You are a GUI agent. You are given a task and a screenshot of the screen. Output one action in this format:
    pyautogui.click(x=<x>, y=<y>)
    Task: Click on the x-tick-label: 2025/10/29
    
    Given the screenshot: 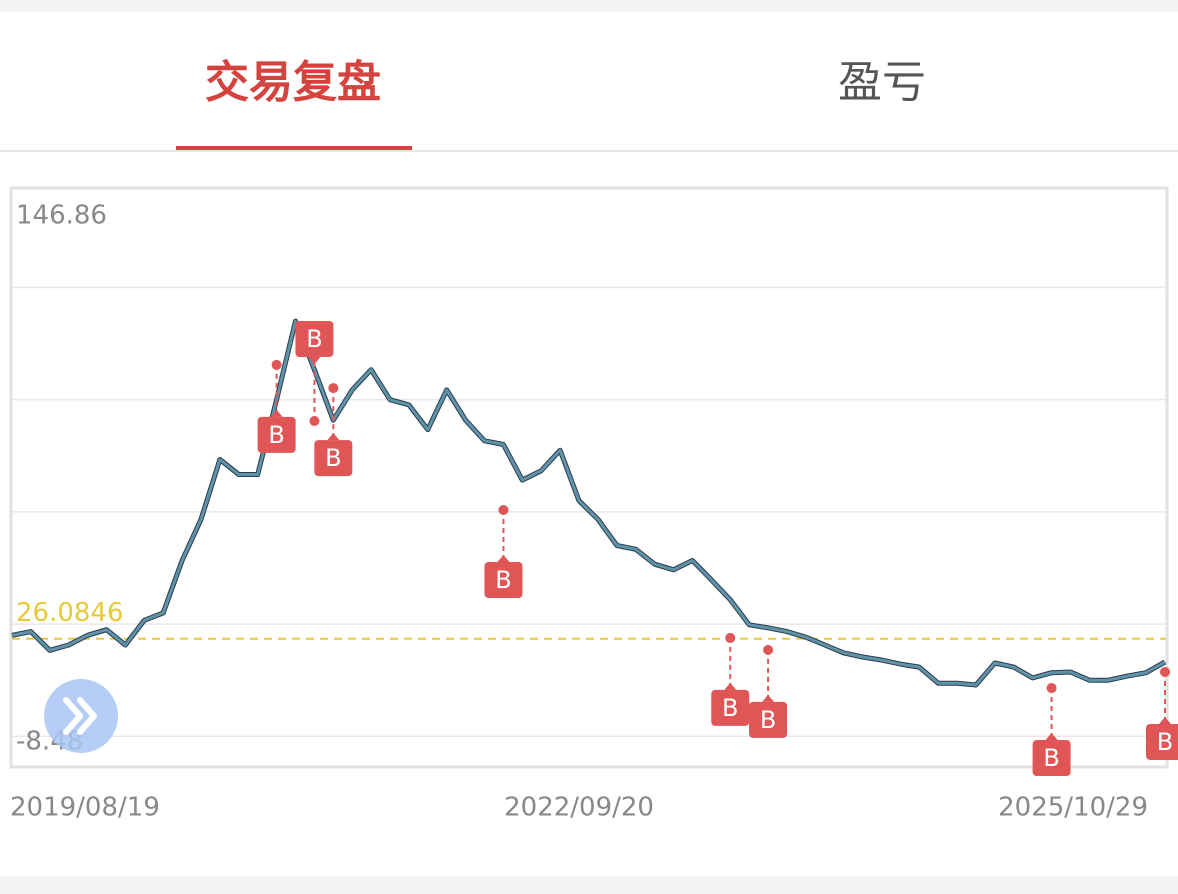 What is the action you would take?
    pyautogui.click(x=1073, y=808)
    